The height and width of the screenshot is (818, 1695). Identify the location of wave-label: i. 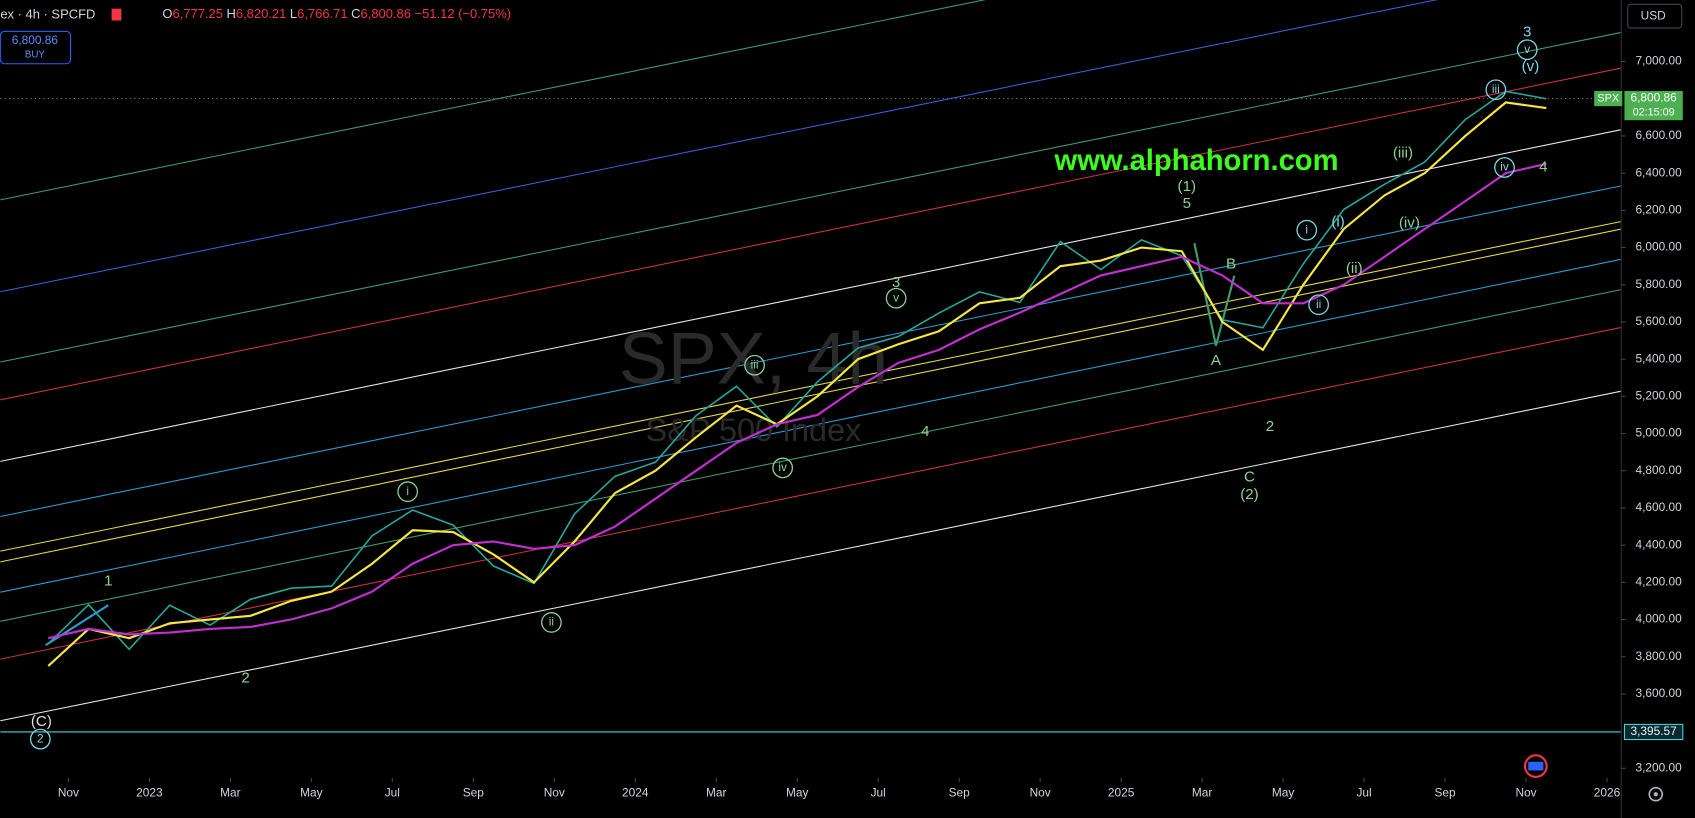
(1306, 229).